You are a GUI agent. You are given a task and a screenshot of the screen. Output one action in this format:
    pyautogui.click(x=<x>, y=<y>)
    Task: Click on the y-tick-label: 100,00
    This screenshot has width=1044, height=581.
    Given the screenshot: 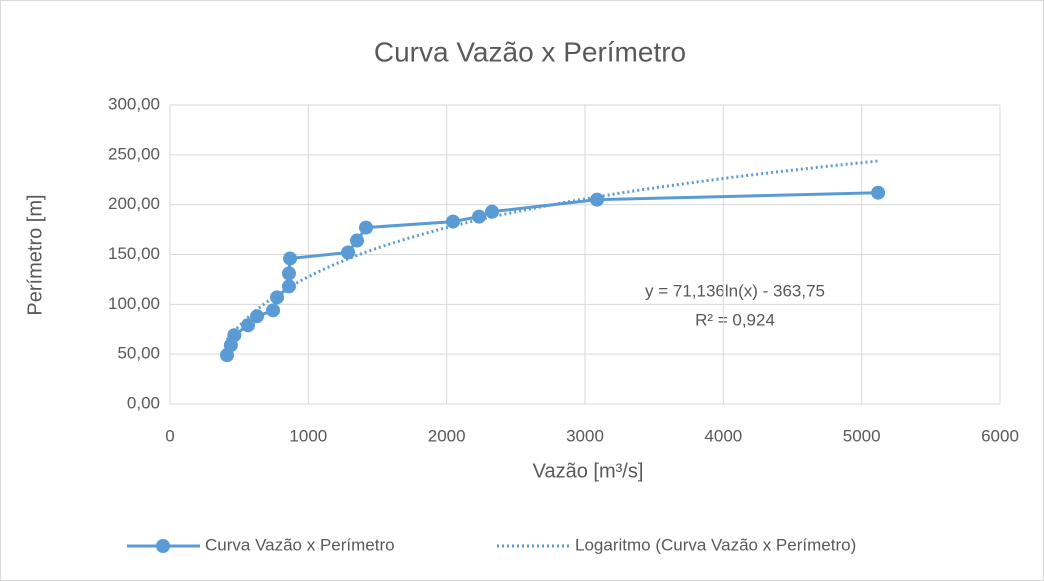 What is the action you would take?
    pyautogui.click(x=134, y=303)
    